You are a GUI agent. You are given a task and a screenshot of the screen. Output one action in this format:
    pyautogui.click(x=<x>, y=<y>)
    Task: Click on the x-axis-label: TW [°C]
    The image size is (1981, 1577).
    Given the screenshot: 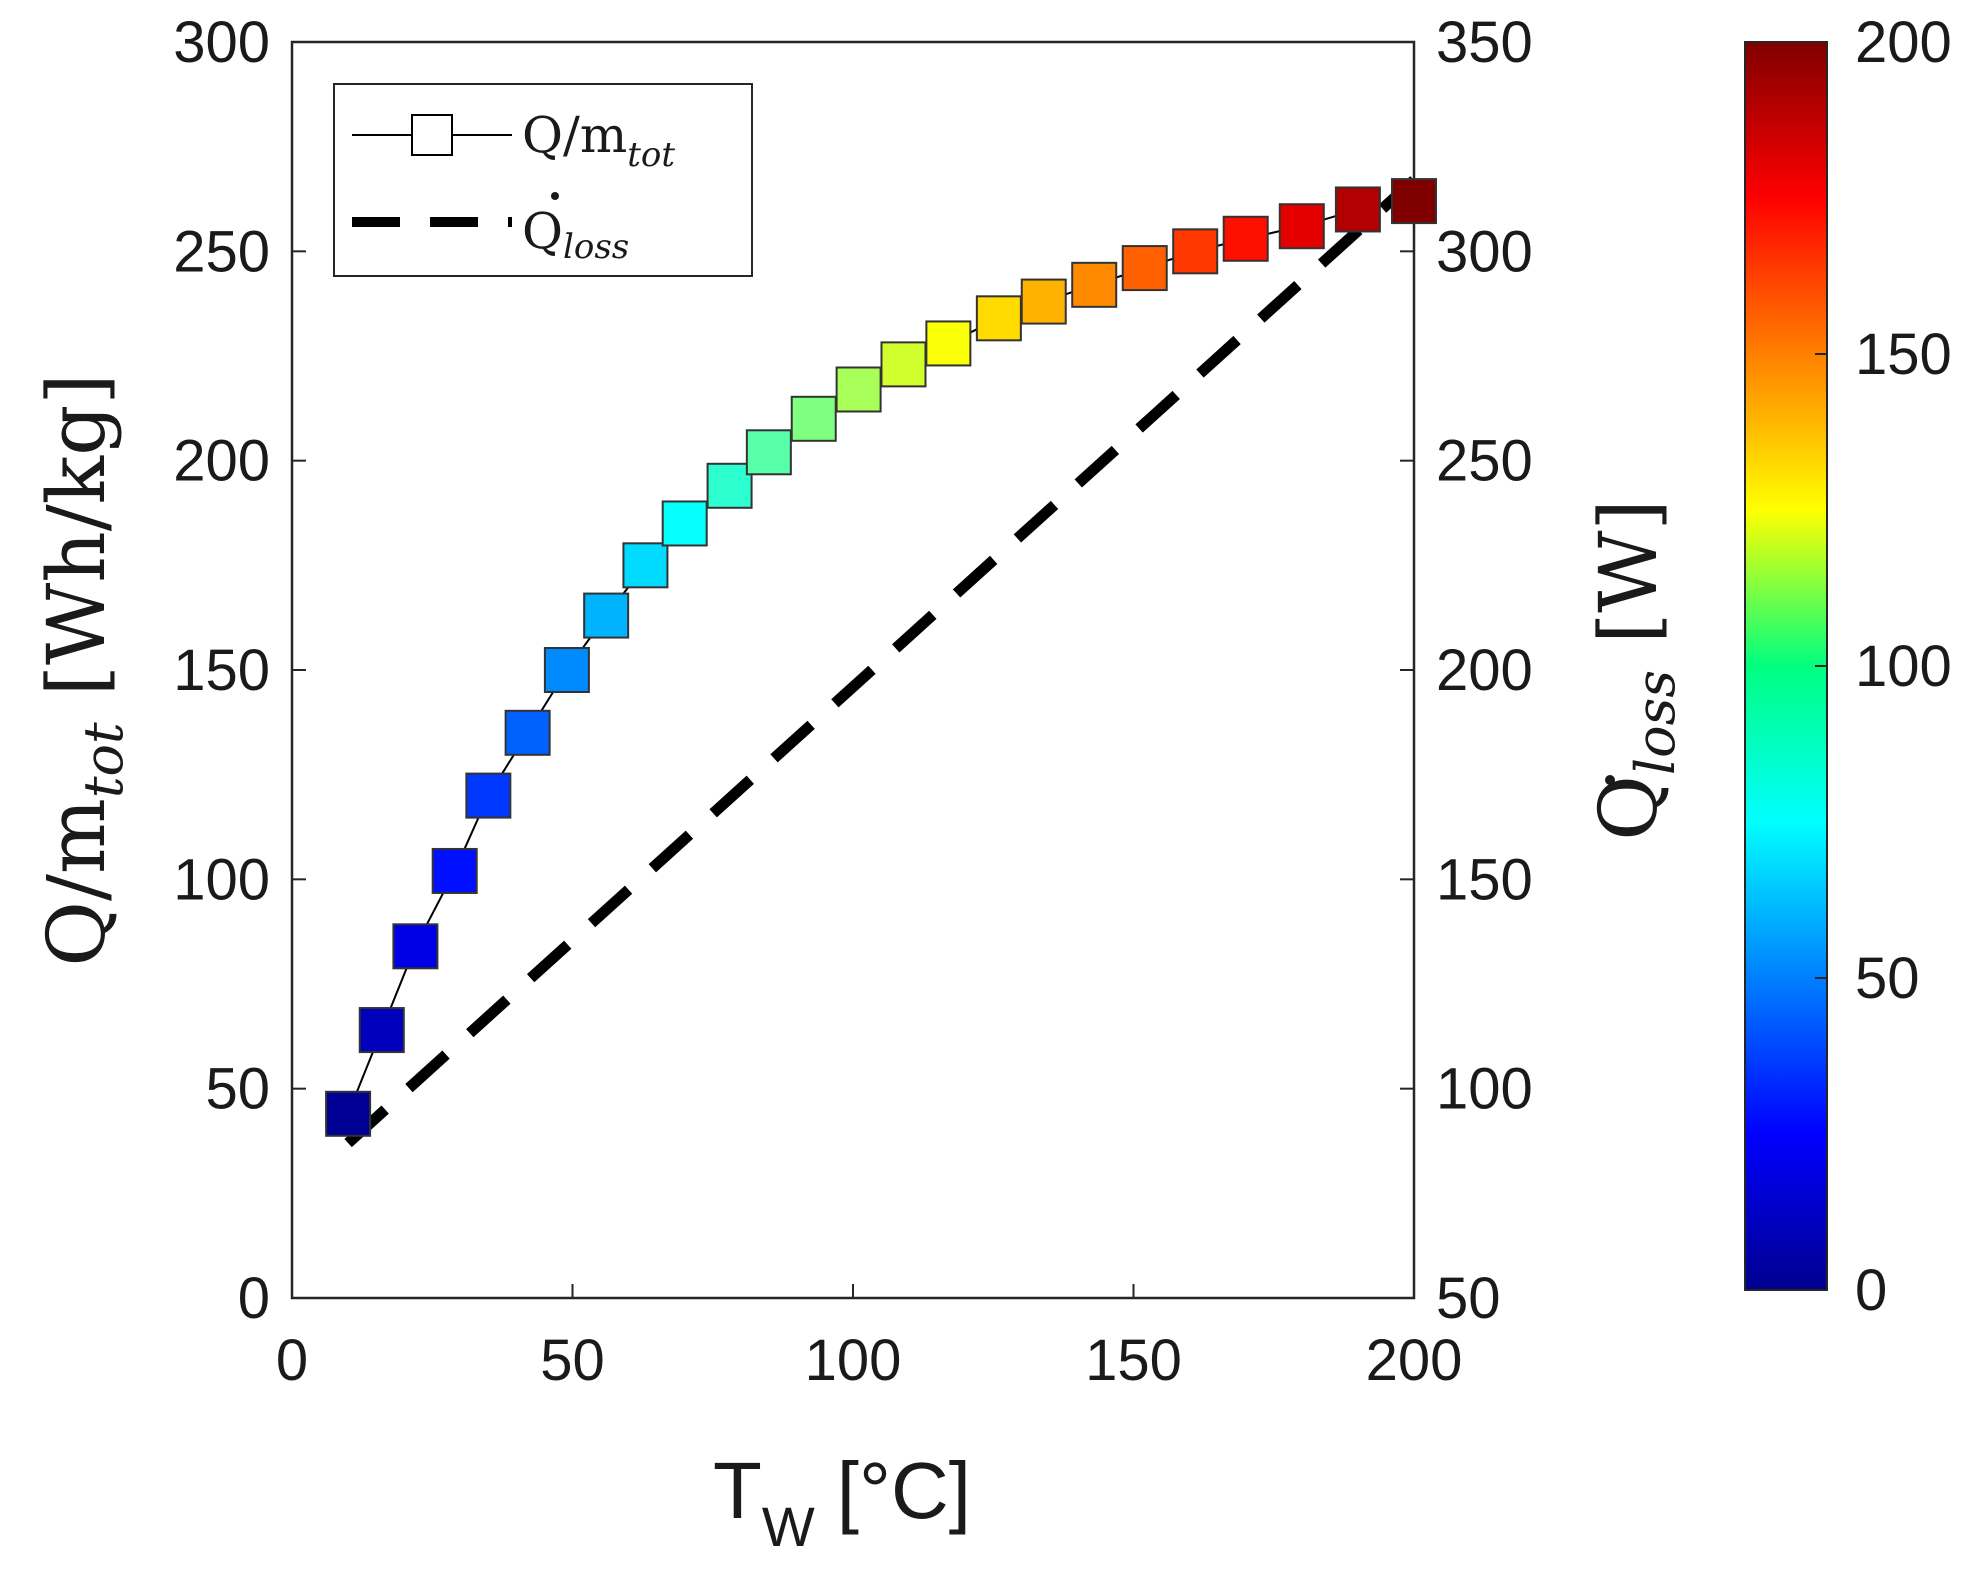 What is the action you would take?
    pyautogui.click(x=842, y=1502)
    